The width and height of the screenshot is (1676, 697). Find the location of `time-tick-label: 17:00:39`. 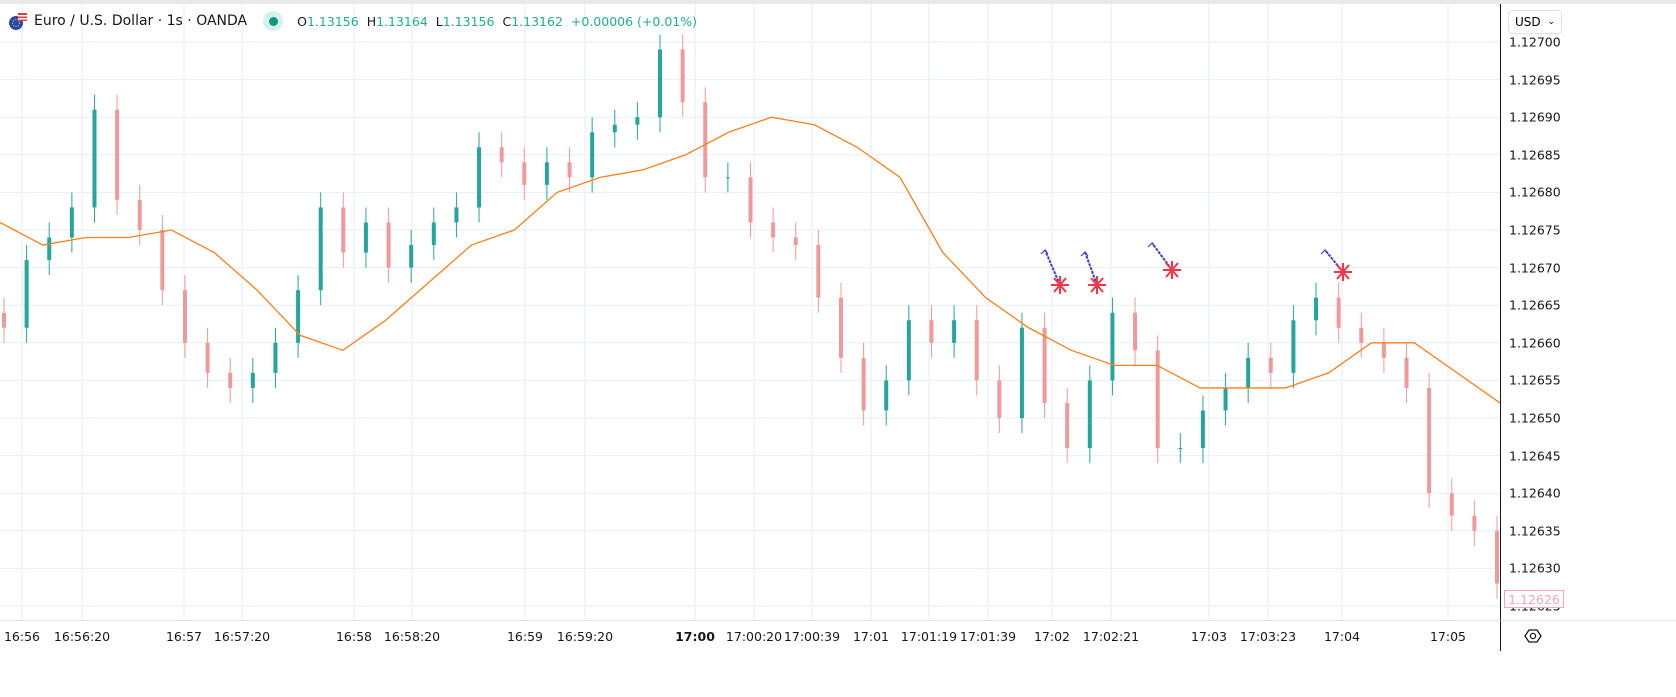

time-tick-label: 17:00:39 is located at coordinates (812, 636).